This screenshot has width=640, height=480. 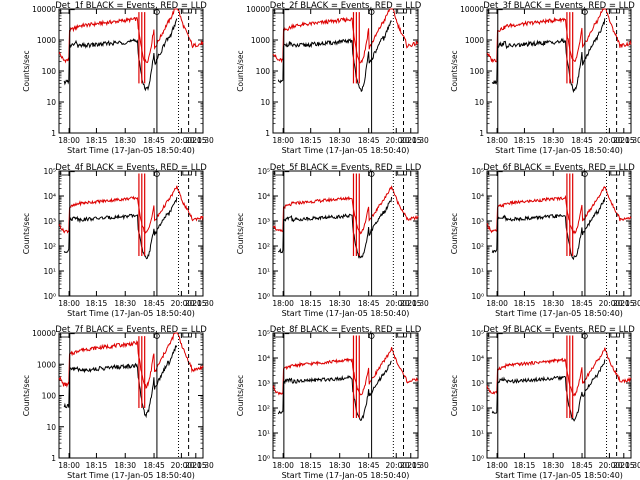 I want to click on y-tick-label: 1000, so click(x=46, y=40).